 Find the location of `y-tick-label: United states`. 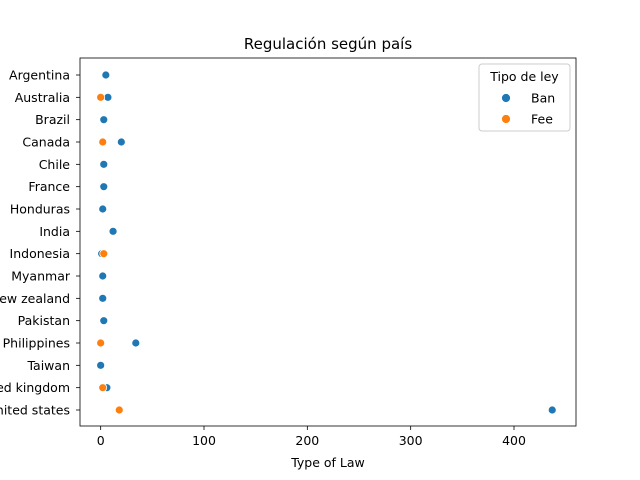

y-tick-label: United states is located at coordinates (35, 410).